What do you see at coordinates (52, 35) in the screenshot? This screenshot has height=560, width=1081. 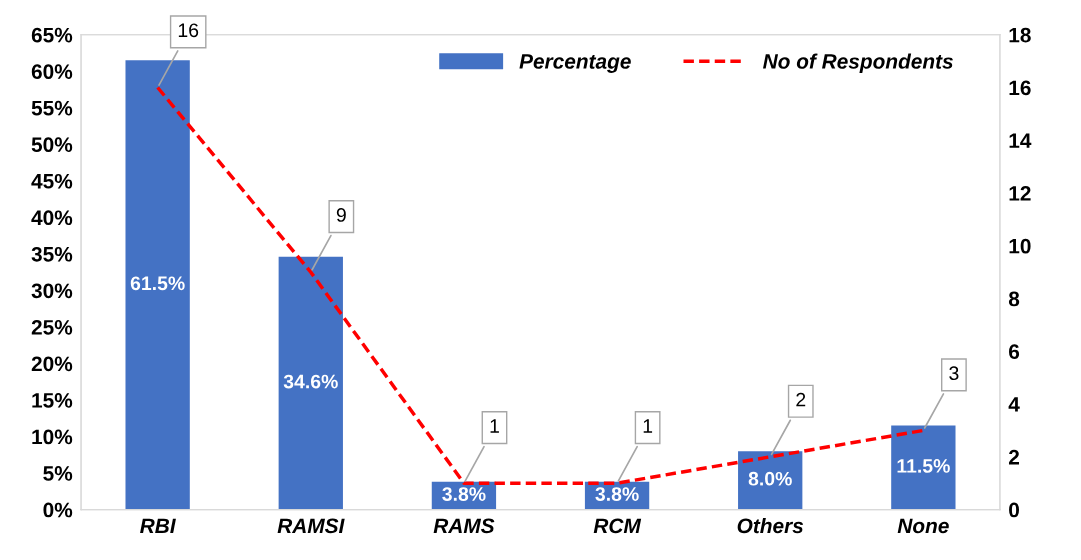 I see `y-tick-label: 65%` at bounding box center [52, 35].